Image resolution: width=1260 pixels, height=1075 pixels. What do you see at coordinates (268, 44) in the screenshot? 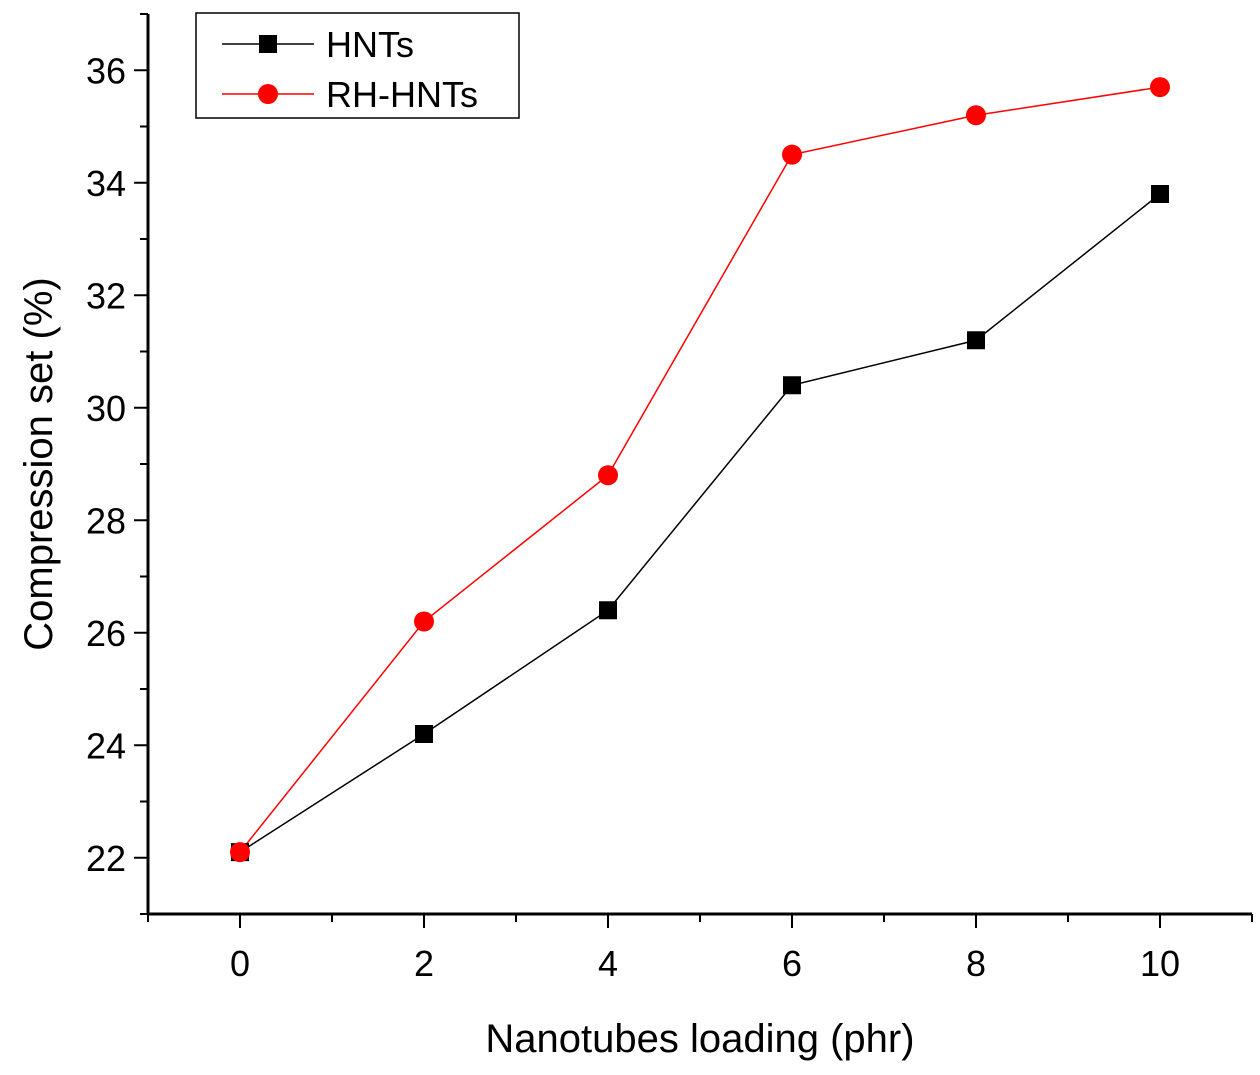
I see `legend-marker-hnts` at bounding box center [268, 44].